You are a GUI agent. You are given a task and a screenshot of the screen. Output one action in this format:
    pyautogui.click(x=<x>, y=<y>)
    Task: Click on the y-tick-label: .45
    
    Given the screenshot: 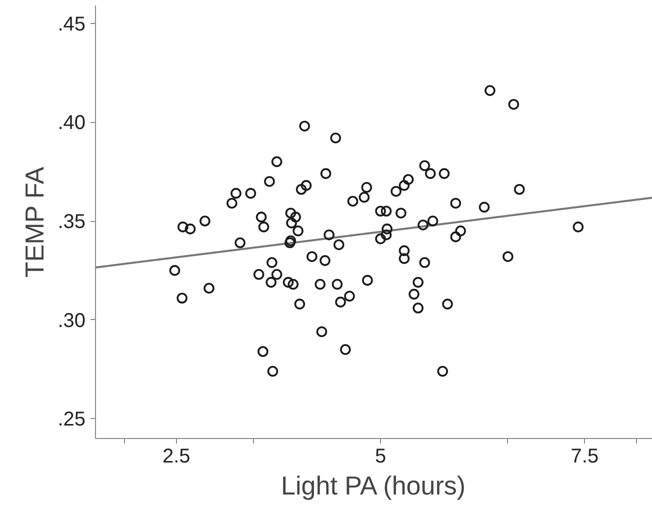 What is the action you would take?
    pyautogui.click(x=72, y=24)
    